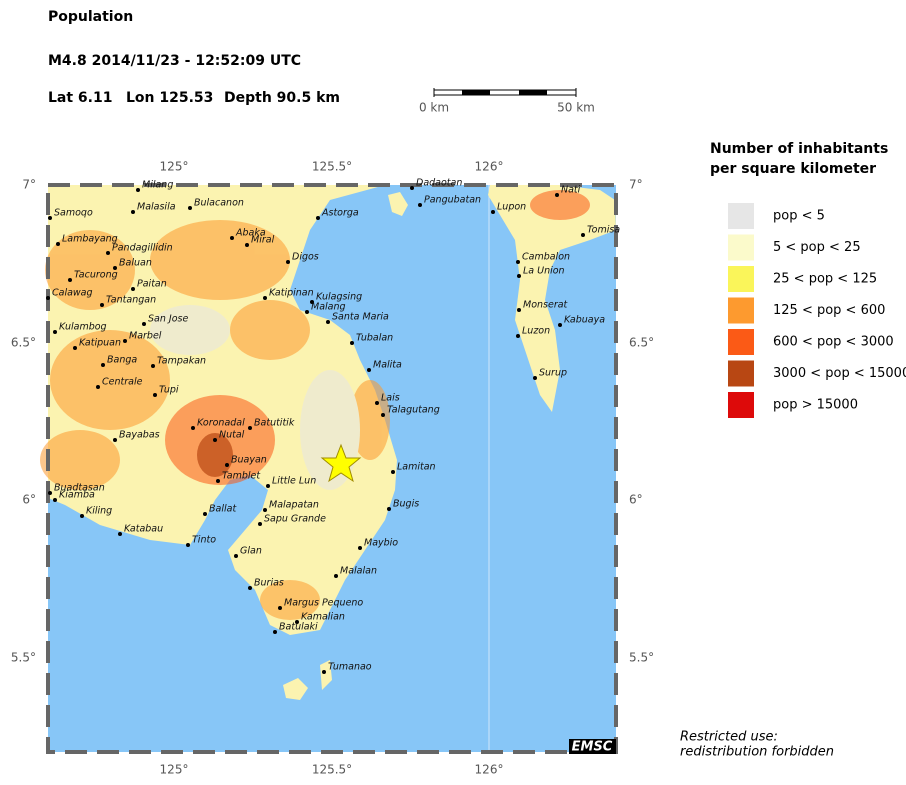 This screenshot has width=906, height=785. Describe the element at coordinates (156, 207) in the screenshot. I see `city-label: Malasila` at that location.